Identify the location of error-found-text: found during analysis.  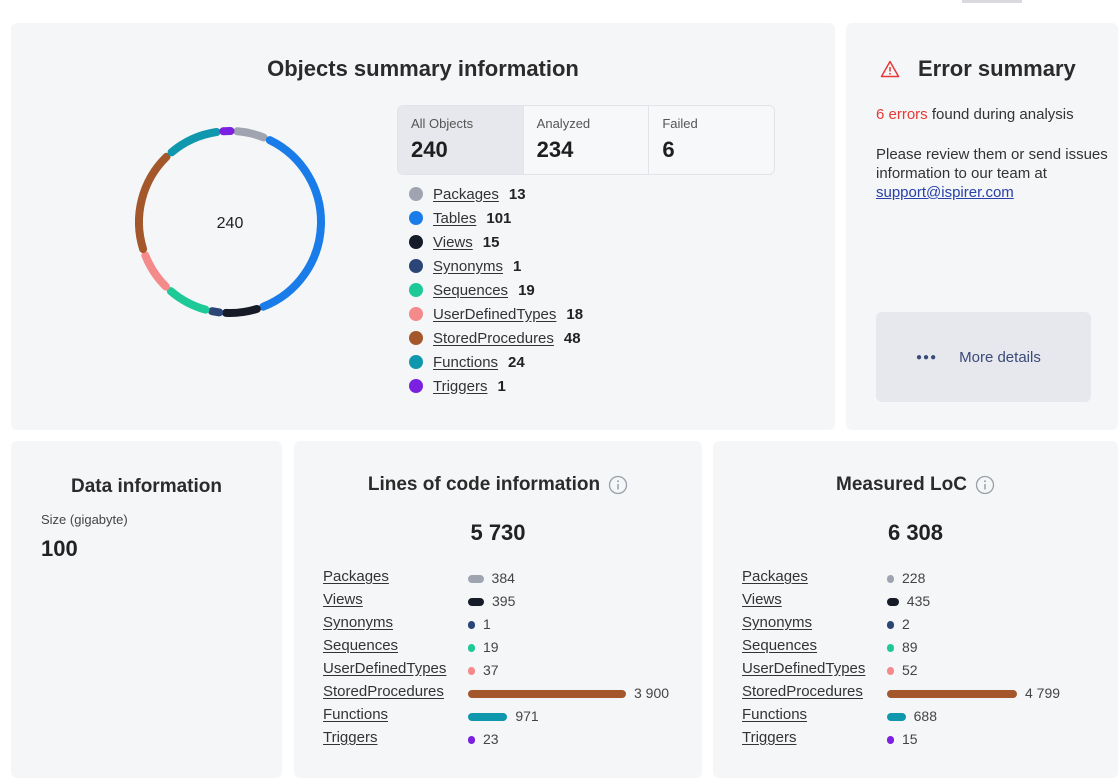
(1000, 114).